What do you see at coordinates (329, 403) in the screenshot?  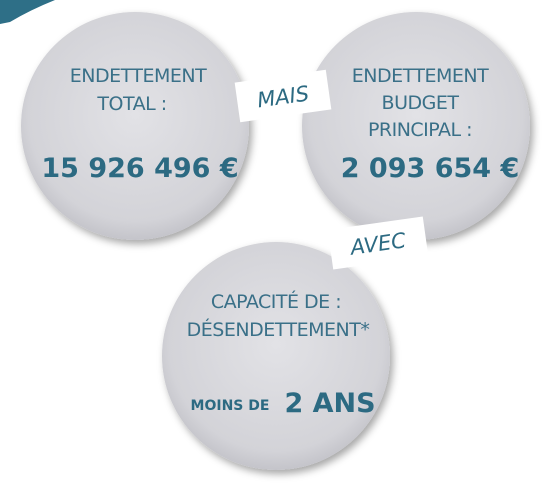 I see `value: 2 ANS` at bounding box center [329, 403].